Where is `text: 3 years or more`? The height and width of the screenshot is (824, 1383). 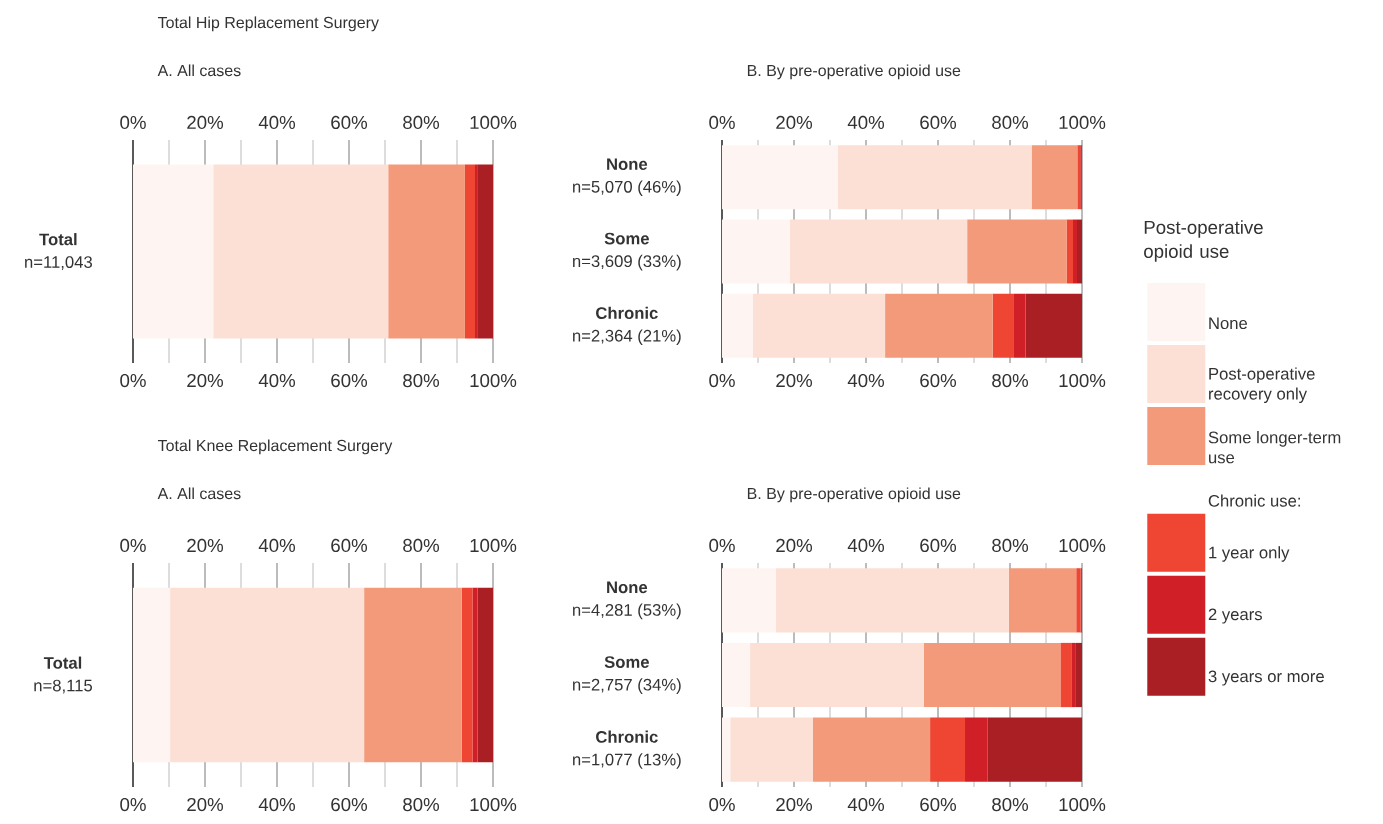
text: 3 years or more is located at coordinates (1266, 678).